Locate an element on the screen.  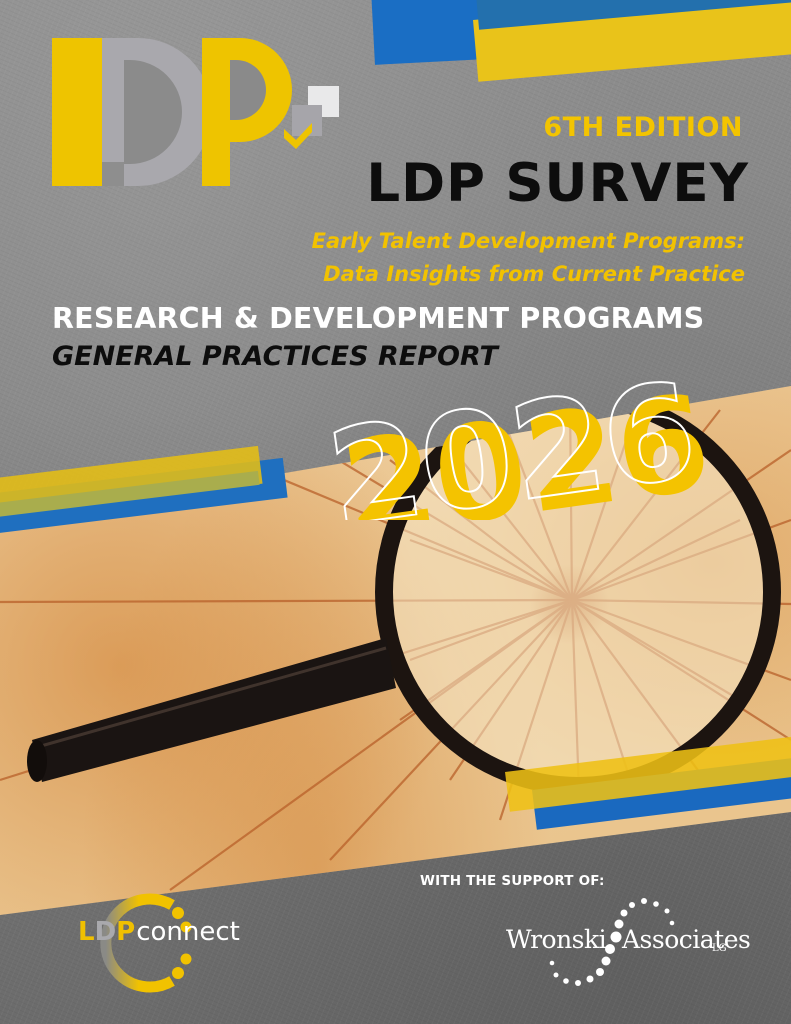
associates-word: Associates is located at coordinates (686, 939).